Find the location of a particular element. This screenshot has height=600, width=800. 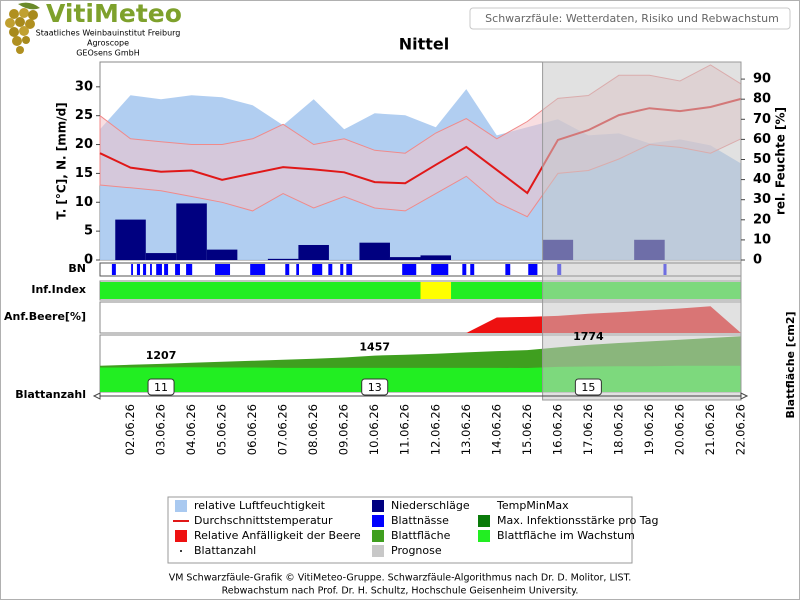

x-tick-label: 06.06.26 is located at coordinates (252, 429).